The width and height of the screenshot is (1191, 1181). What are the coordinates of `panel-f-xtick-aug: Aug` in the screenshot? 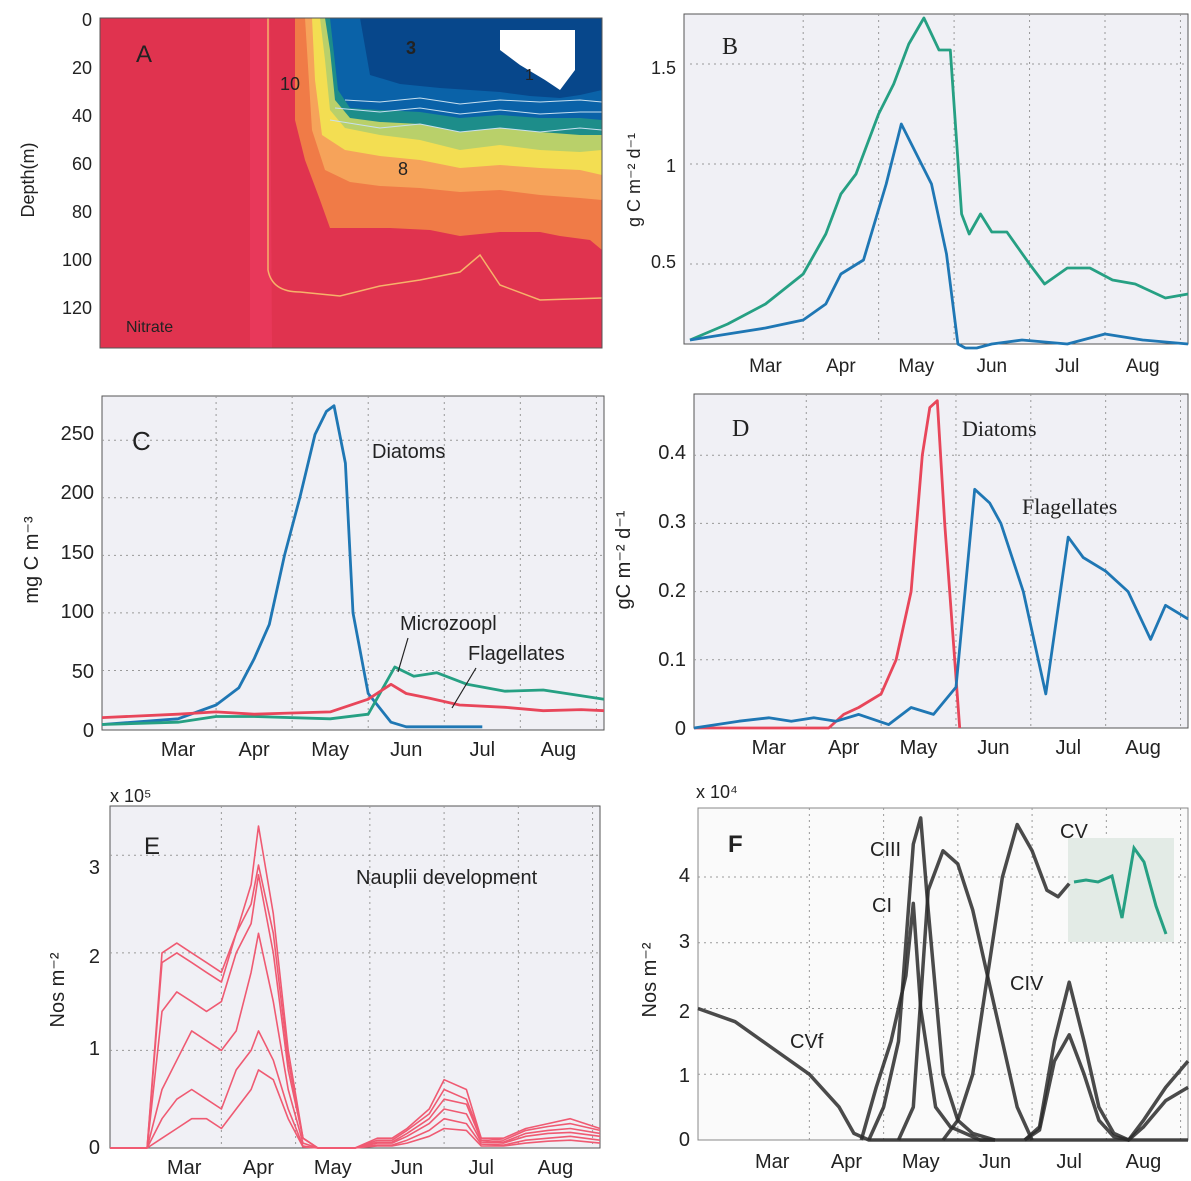 It's located at (1144, 1162).